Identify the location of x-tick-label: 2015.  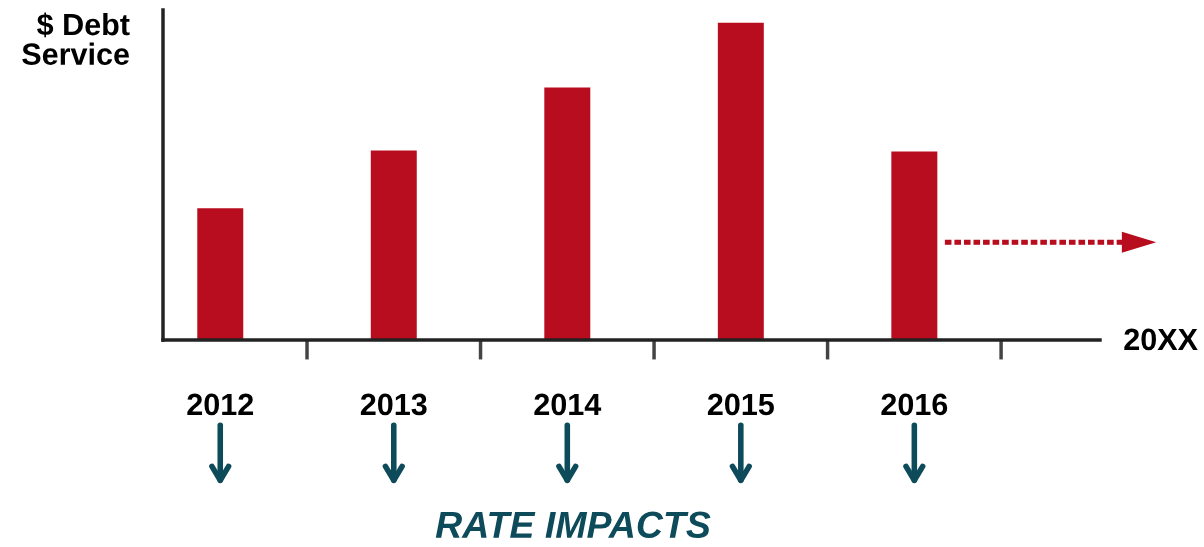
(740, 404).